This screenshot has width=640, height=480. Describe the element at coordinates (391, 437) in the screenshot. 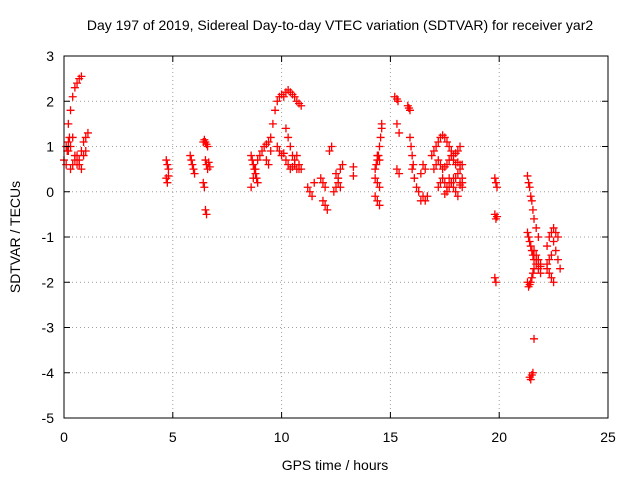

I see `x-tick-label: 15` at that location.